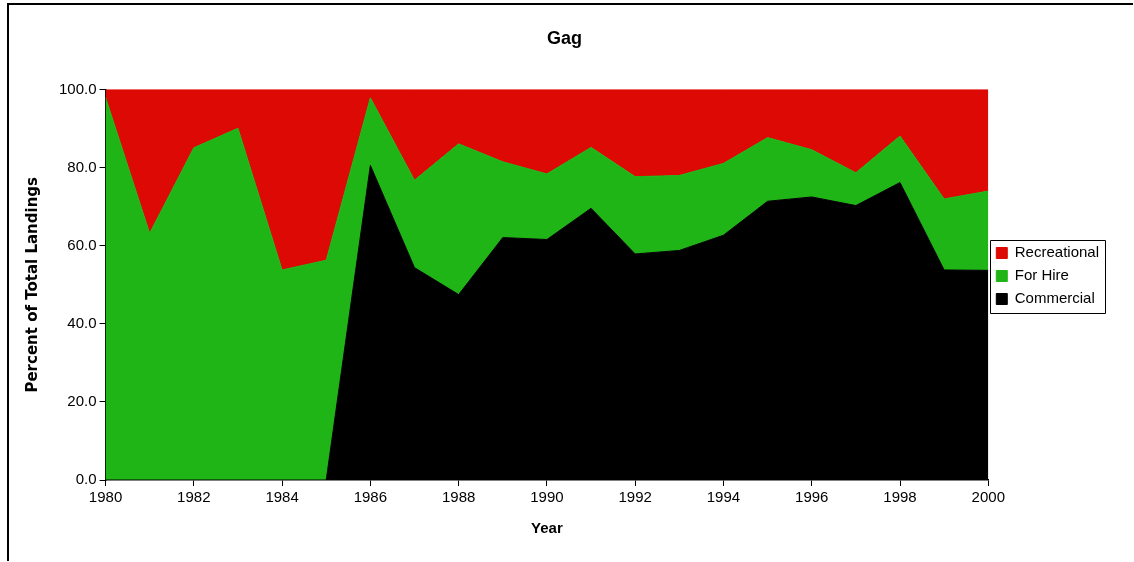 The width and height of the screenshot is (1134, 562). What do you see at coordinates (82, 401) in the screenshot?
I see `y-tick-label: 20.0` at bounding box center [82, 401].